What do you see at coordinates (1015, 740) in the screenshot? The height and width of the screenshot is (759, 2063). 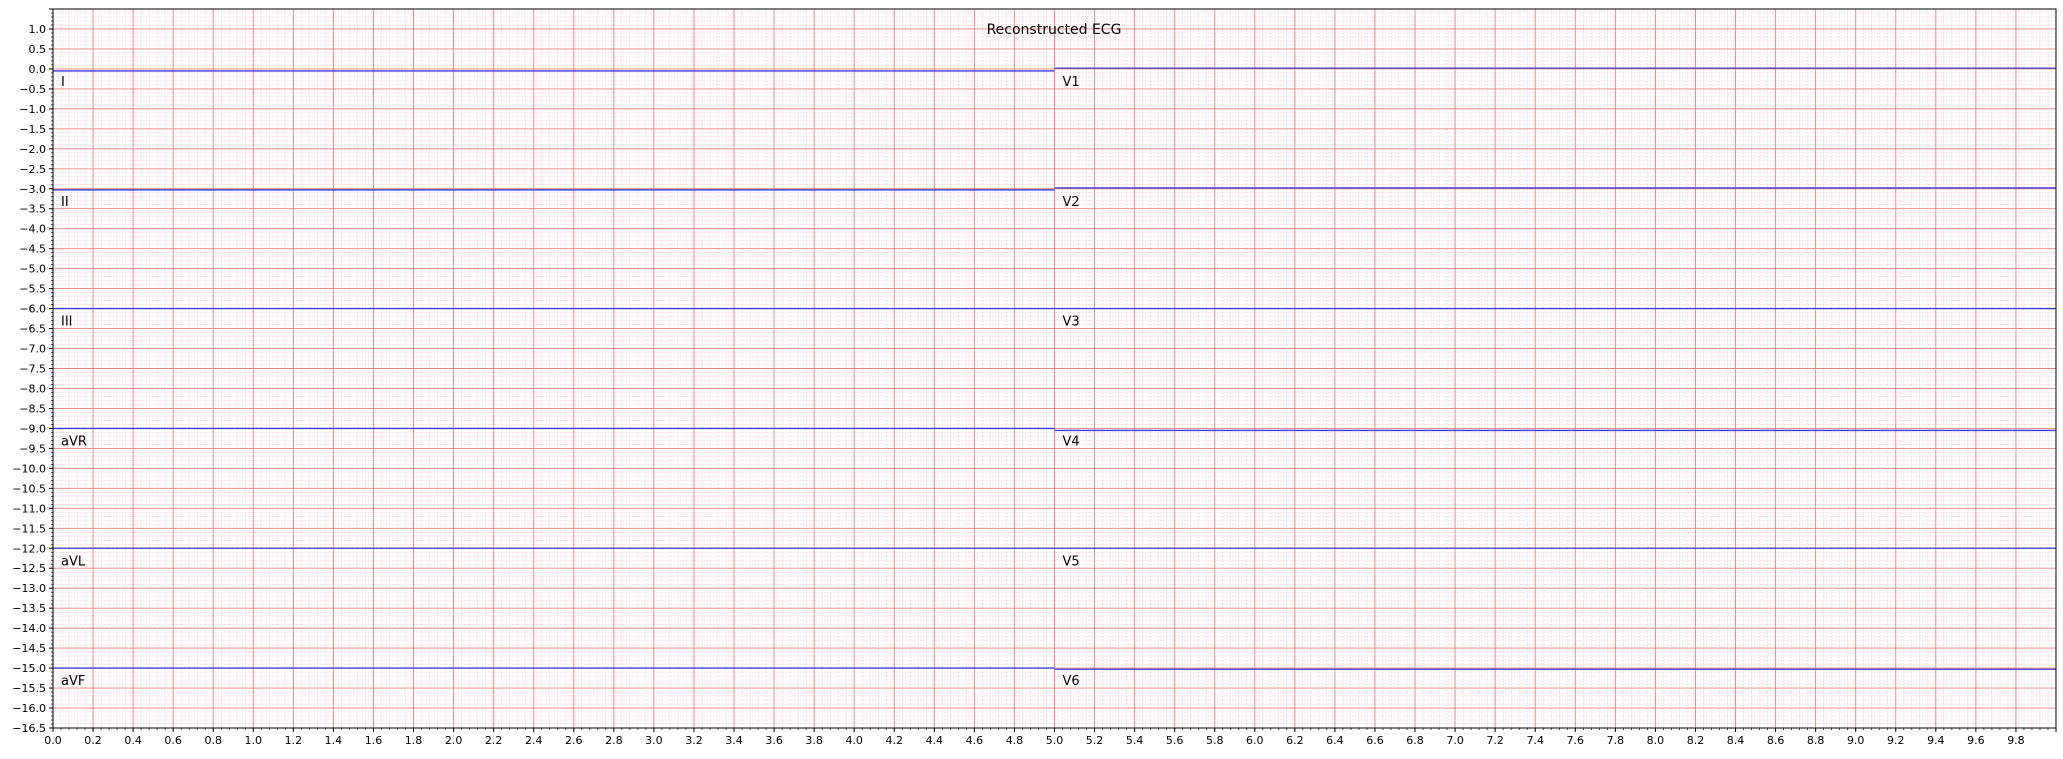 I see `x-tick-label: 4.8` at bounding box center [1015, 740].